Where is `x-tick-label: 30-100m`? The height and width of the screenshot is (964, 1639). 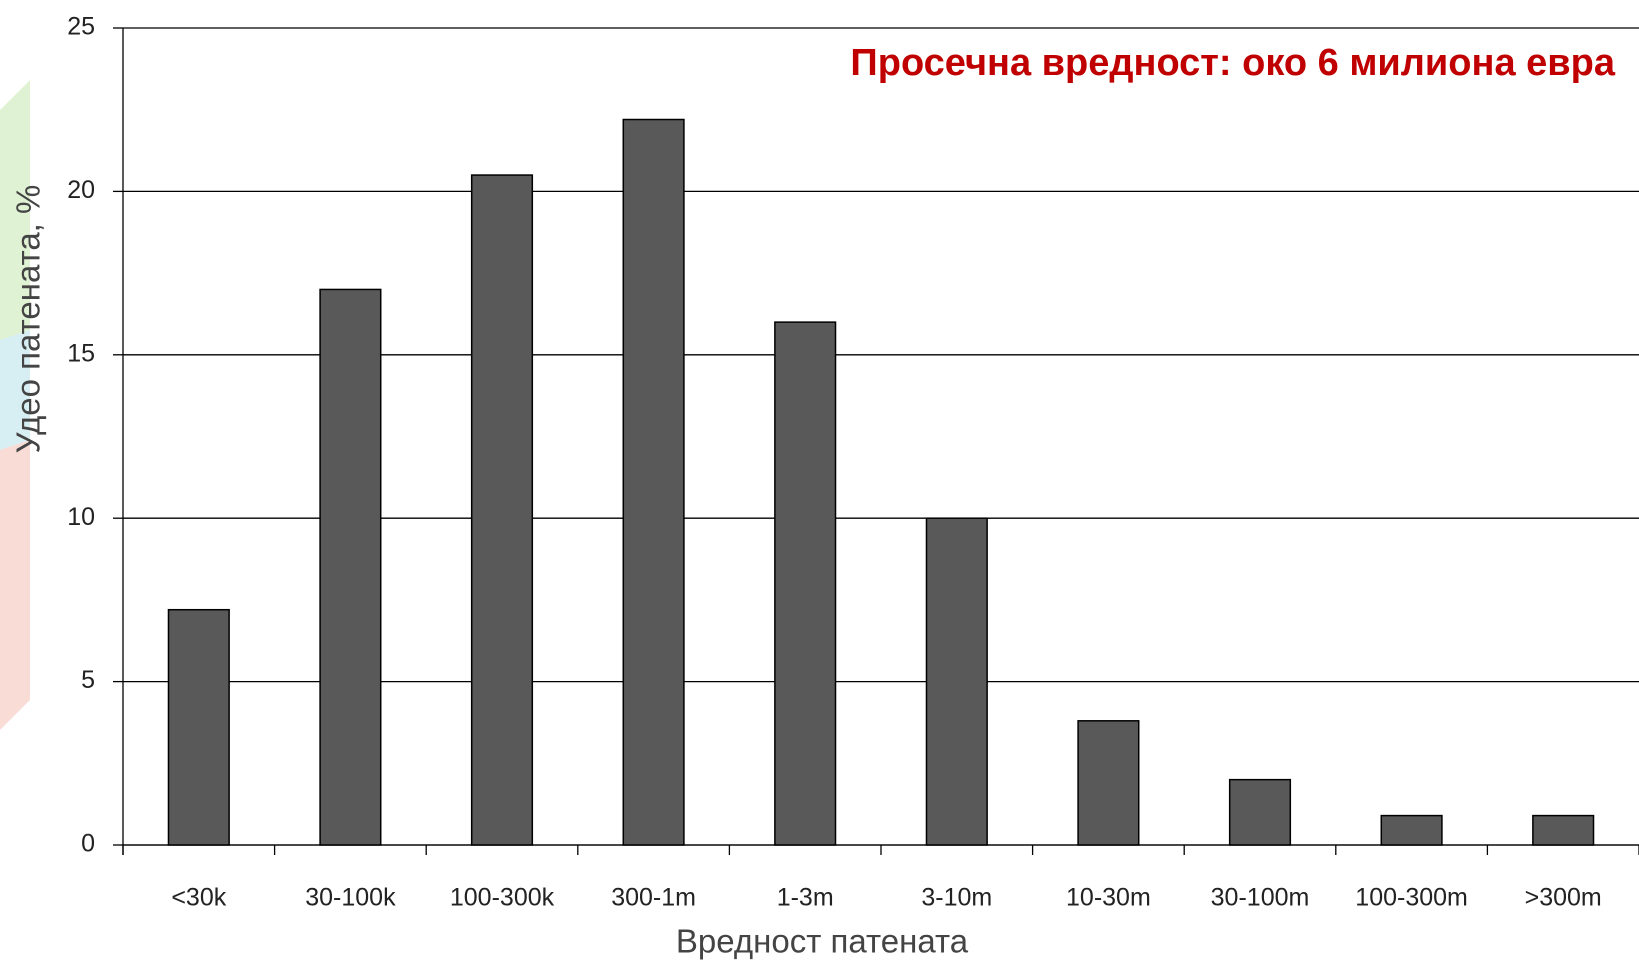 x-tick-label: 30-100m is located at coordinates (1260, 898).